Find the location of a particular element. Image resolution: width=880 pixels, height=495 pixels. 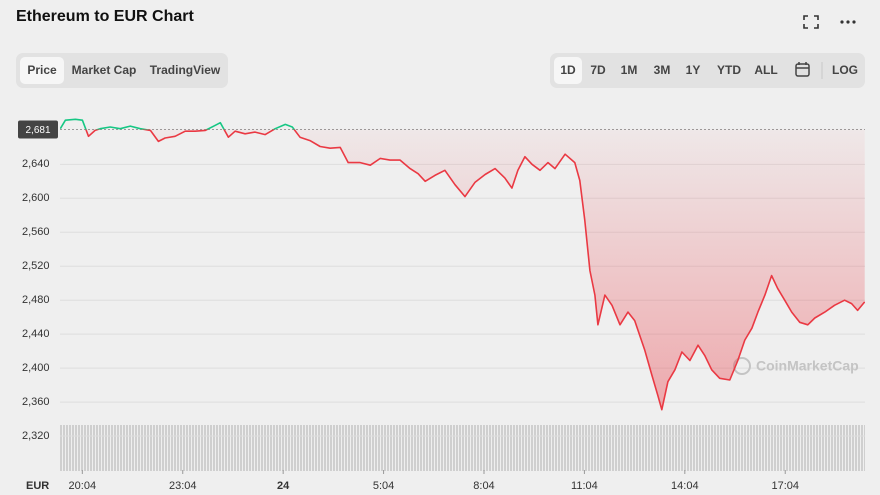

y-tick-label: 2,560 is located at coordinates (36, 232).